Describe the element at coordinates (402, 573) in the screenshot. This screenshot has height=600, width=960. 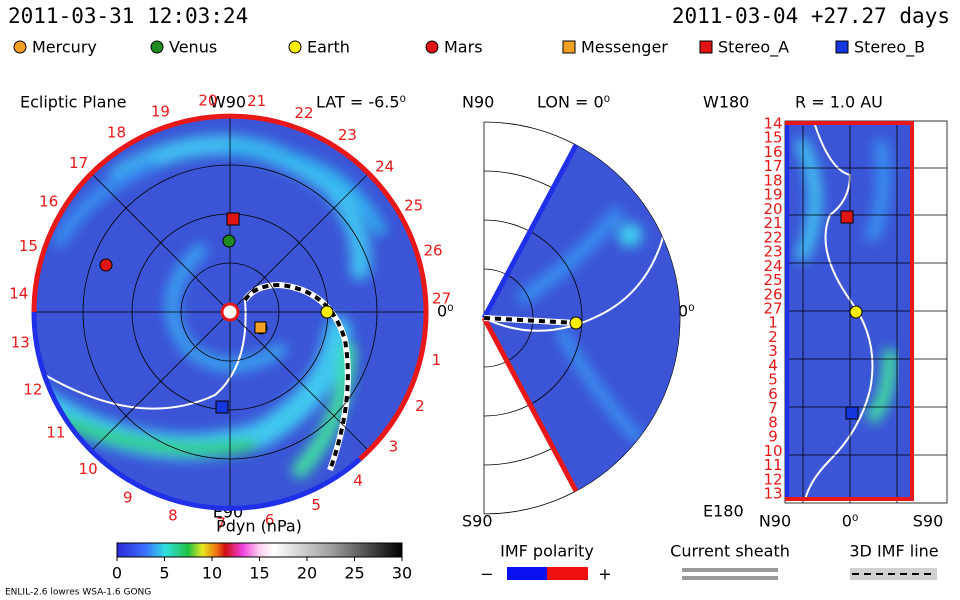
I see `colorbar-tick-label: 30` at that location.